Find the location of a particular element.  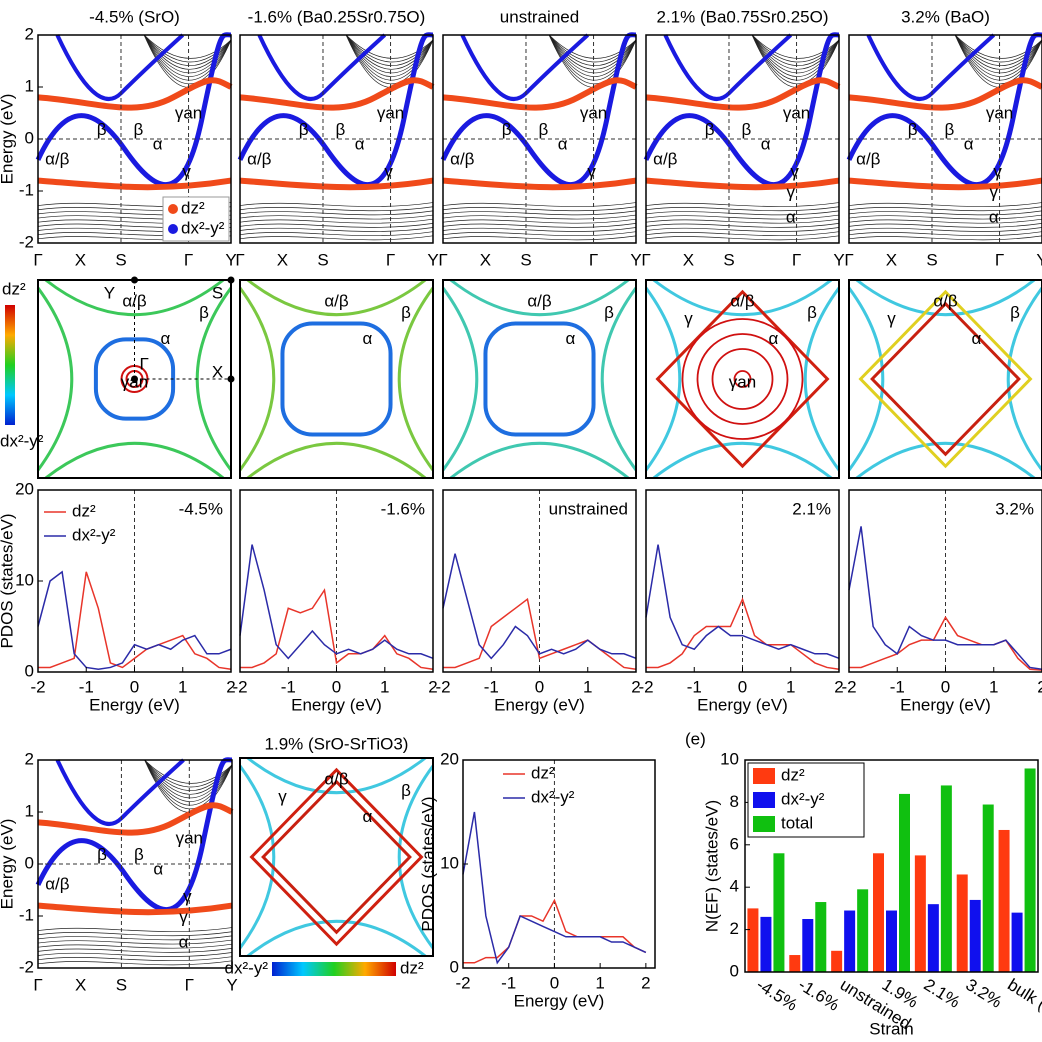

legend-label: dz² is located at coordinates (193, 207).